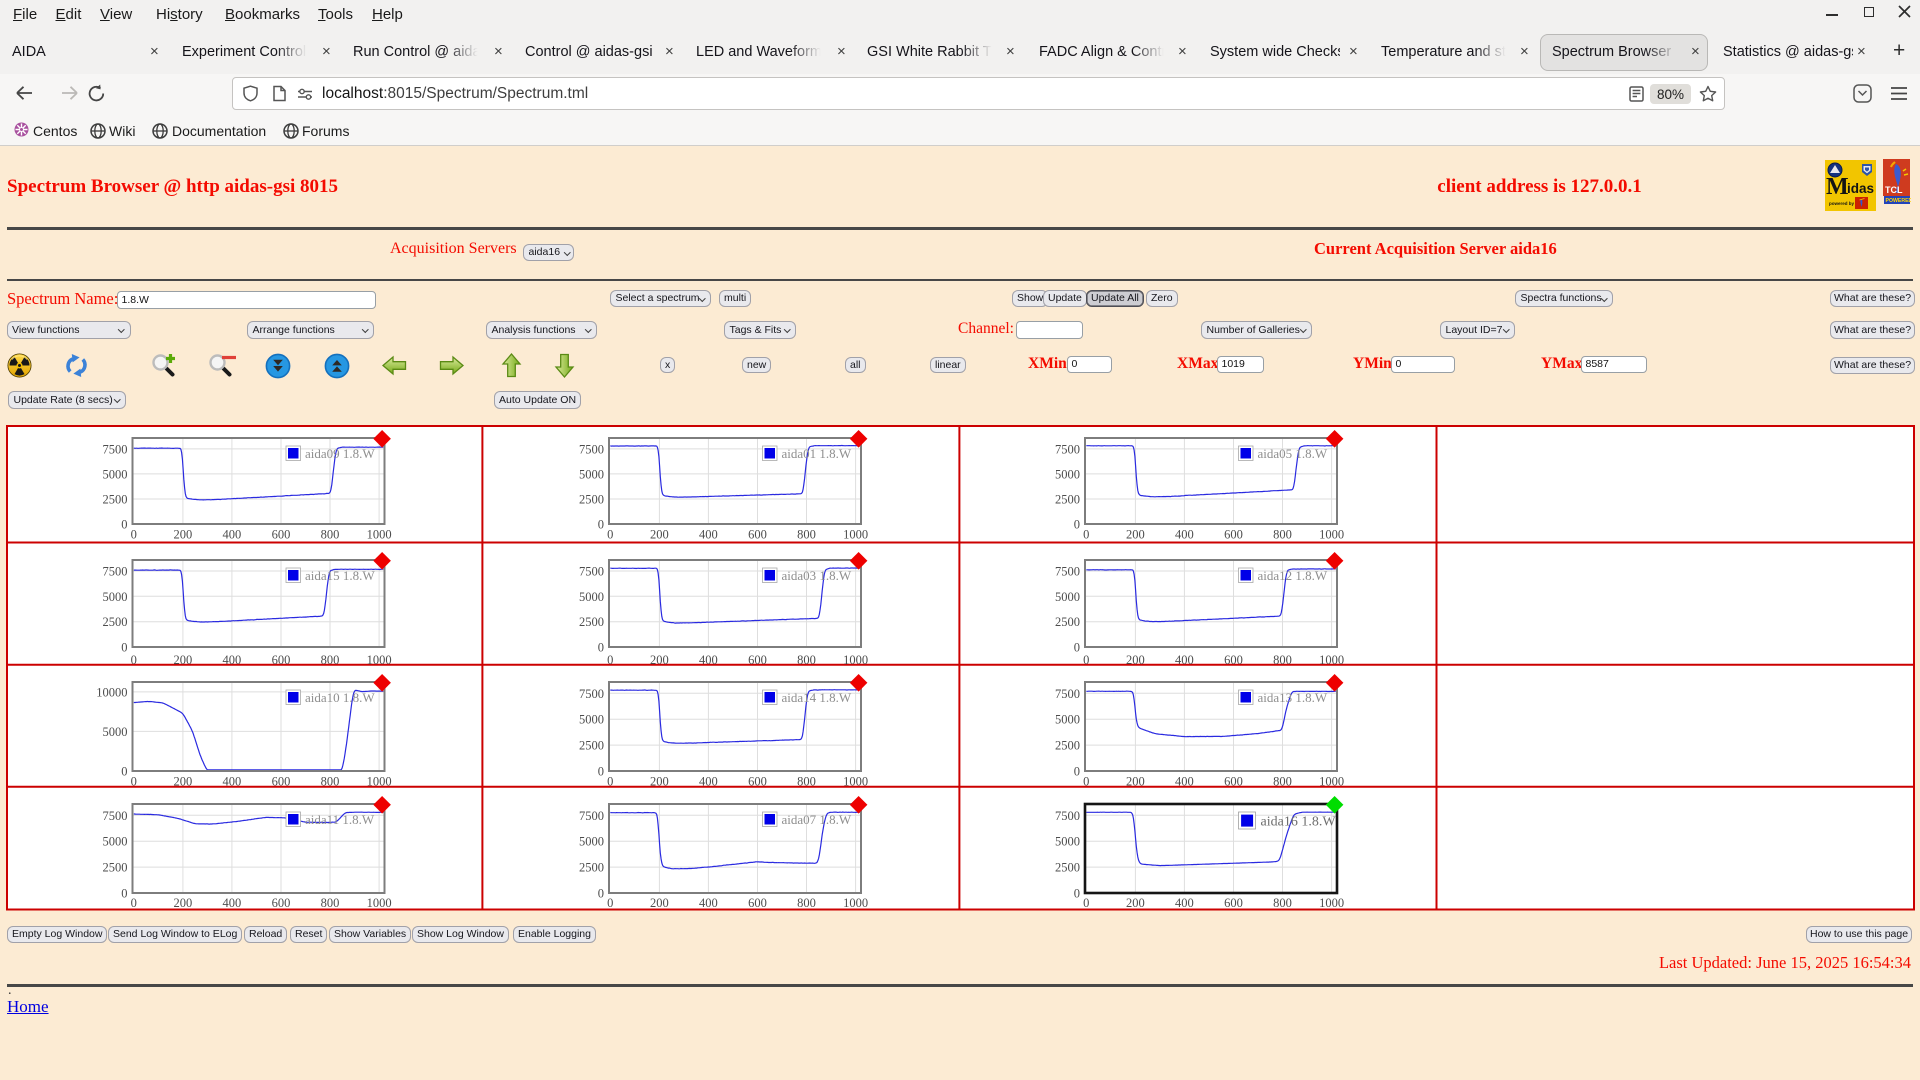 This screenshot has width=1920, height=1080. What do you see at coordinates (1837, 187) in the screenshot?
I see `svg-text: M` at bounding box center [1837, 187].